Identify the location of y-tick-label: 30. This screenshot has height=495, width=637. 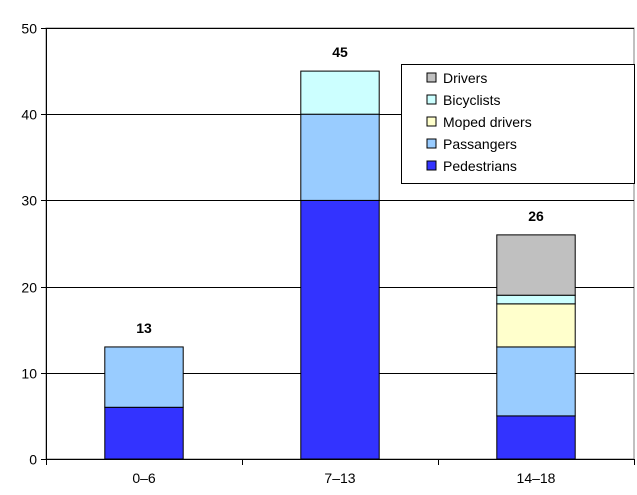
(29, 201).